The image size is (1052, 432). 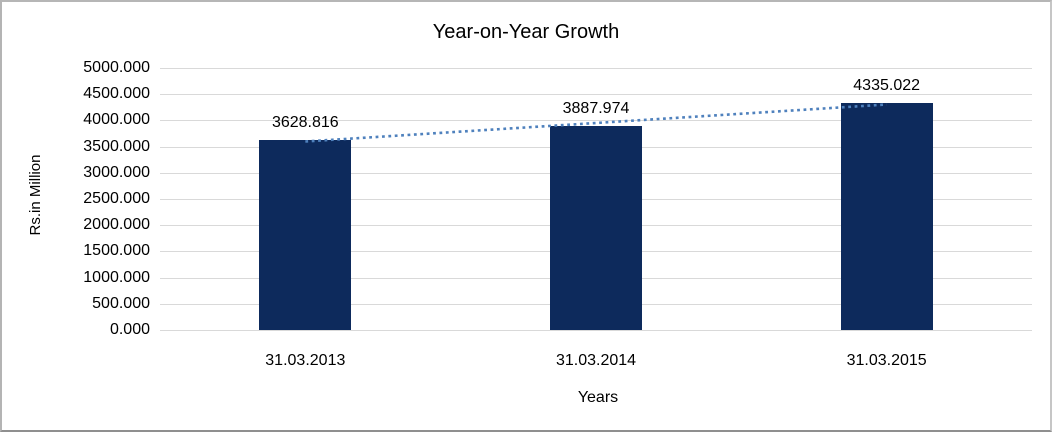 What do you see at coordinates (116, 225) in the screenshot?
I see `y-tick-label: 2000.000` at bounding box center [116, 225].